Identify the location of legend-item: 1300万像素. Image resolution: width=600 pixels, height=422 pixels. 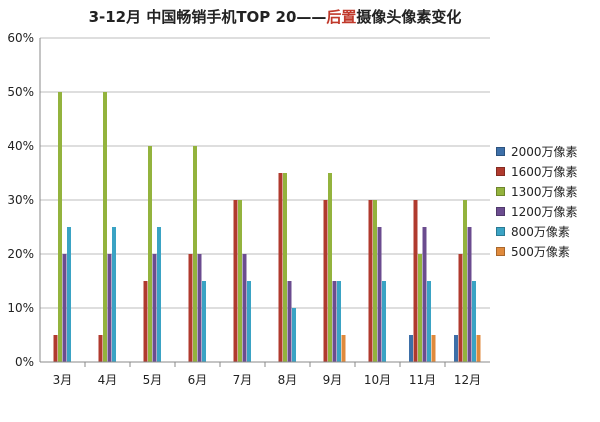
(537, 191).